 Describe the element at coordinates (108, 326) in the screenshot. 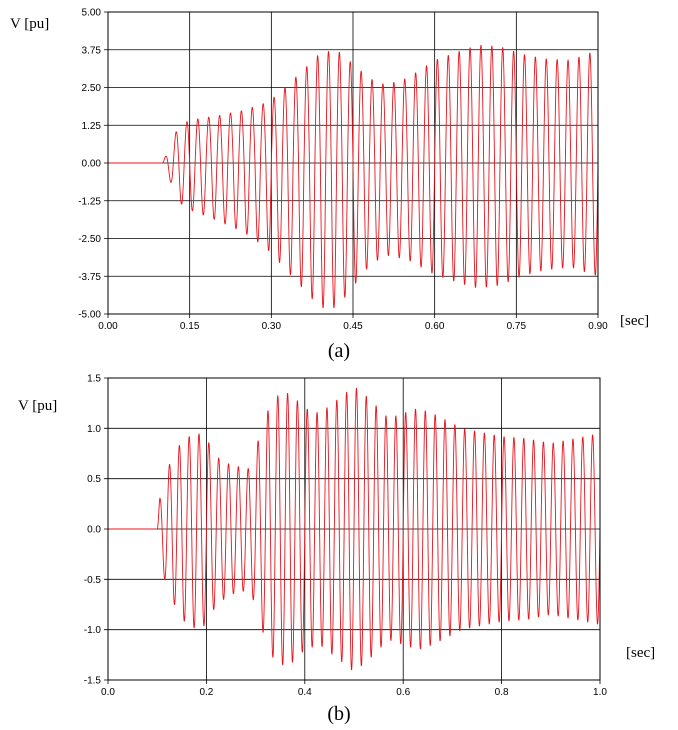

I see `chart-a-x-tick-label: 0.00` at that location.